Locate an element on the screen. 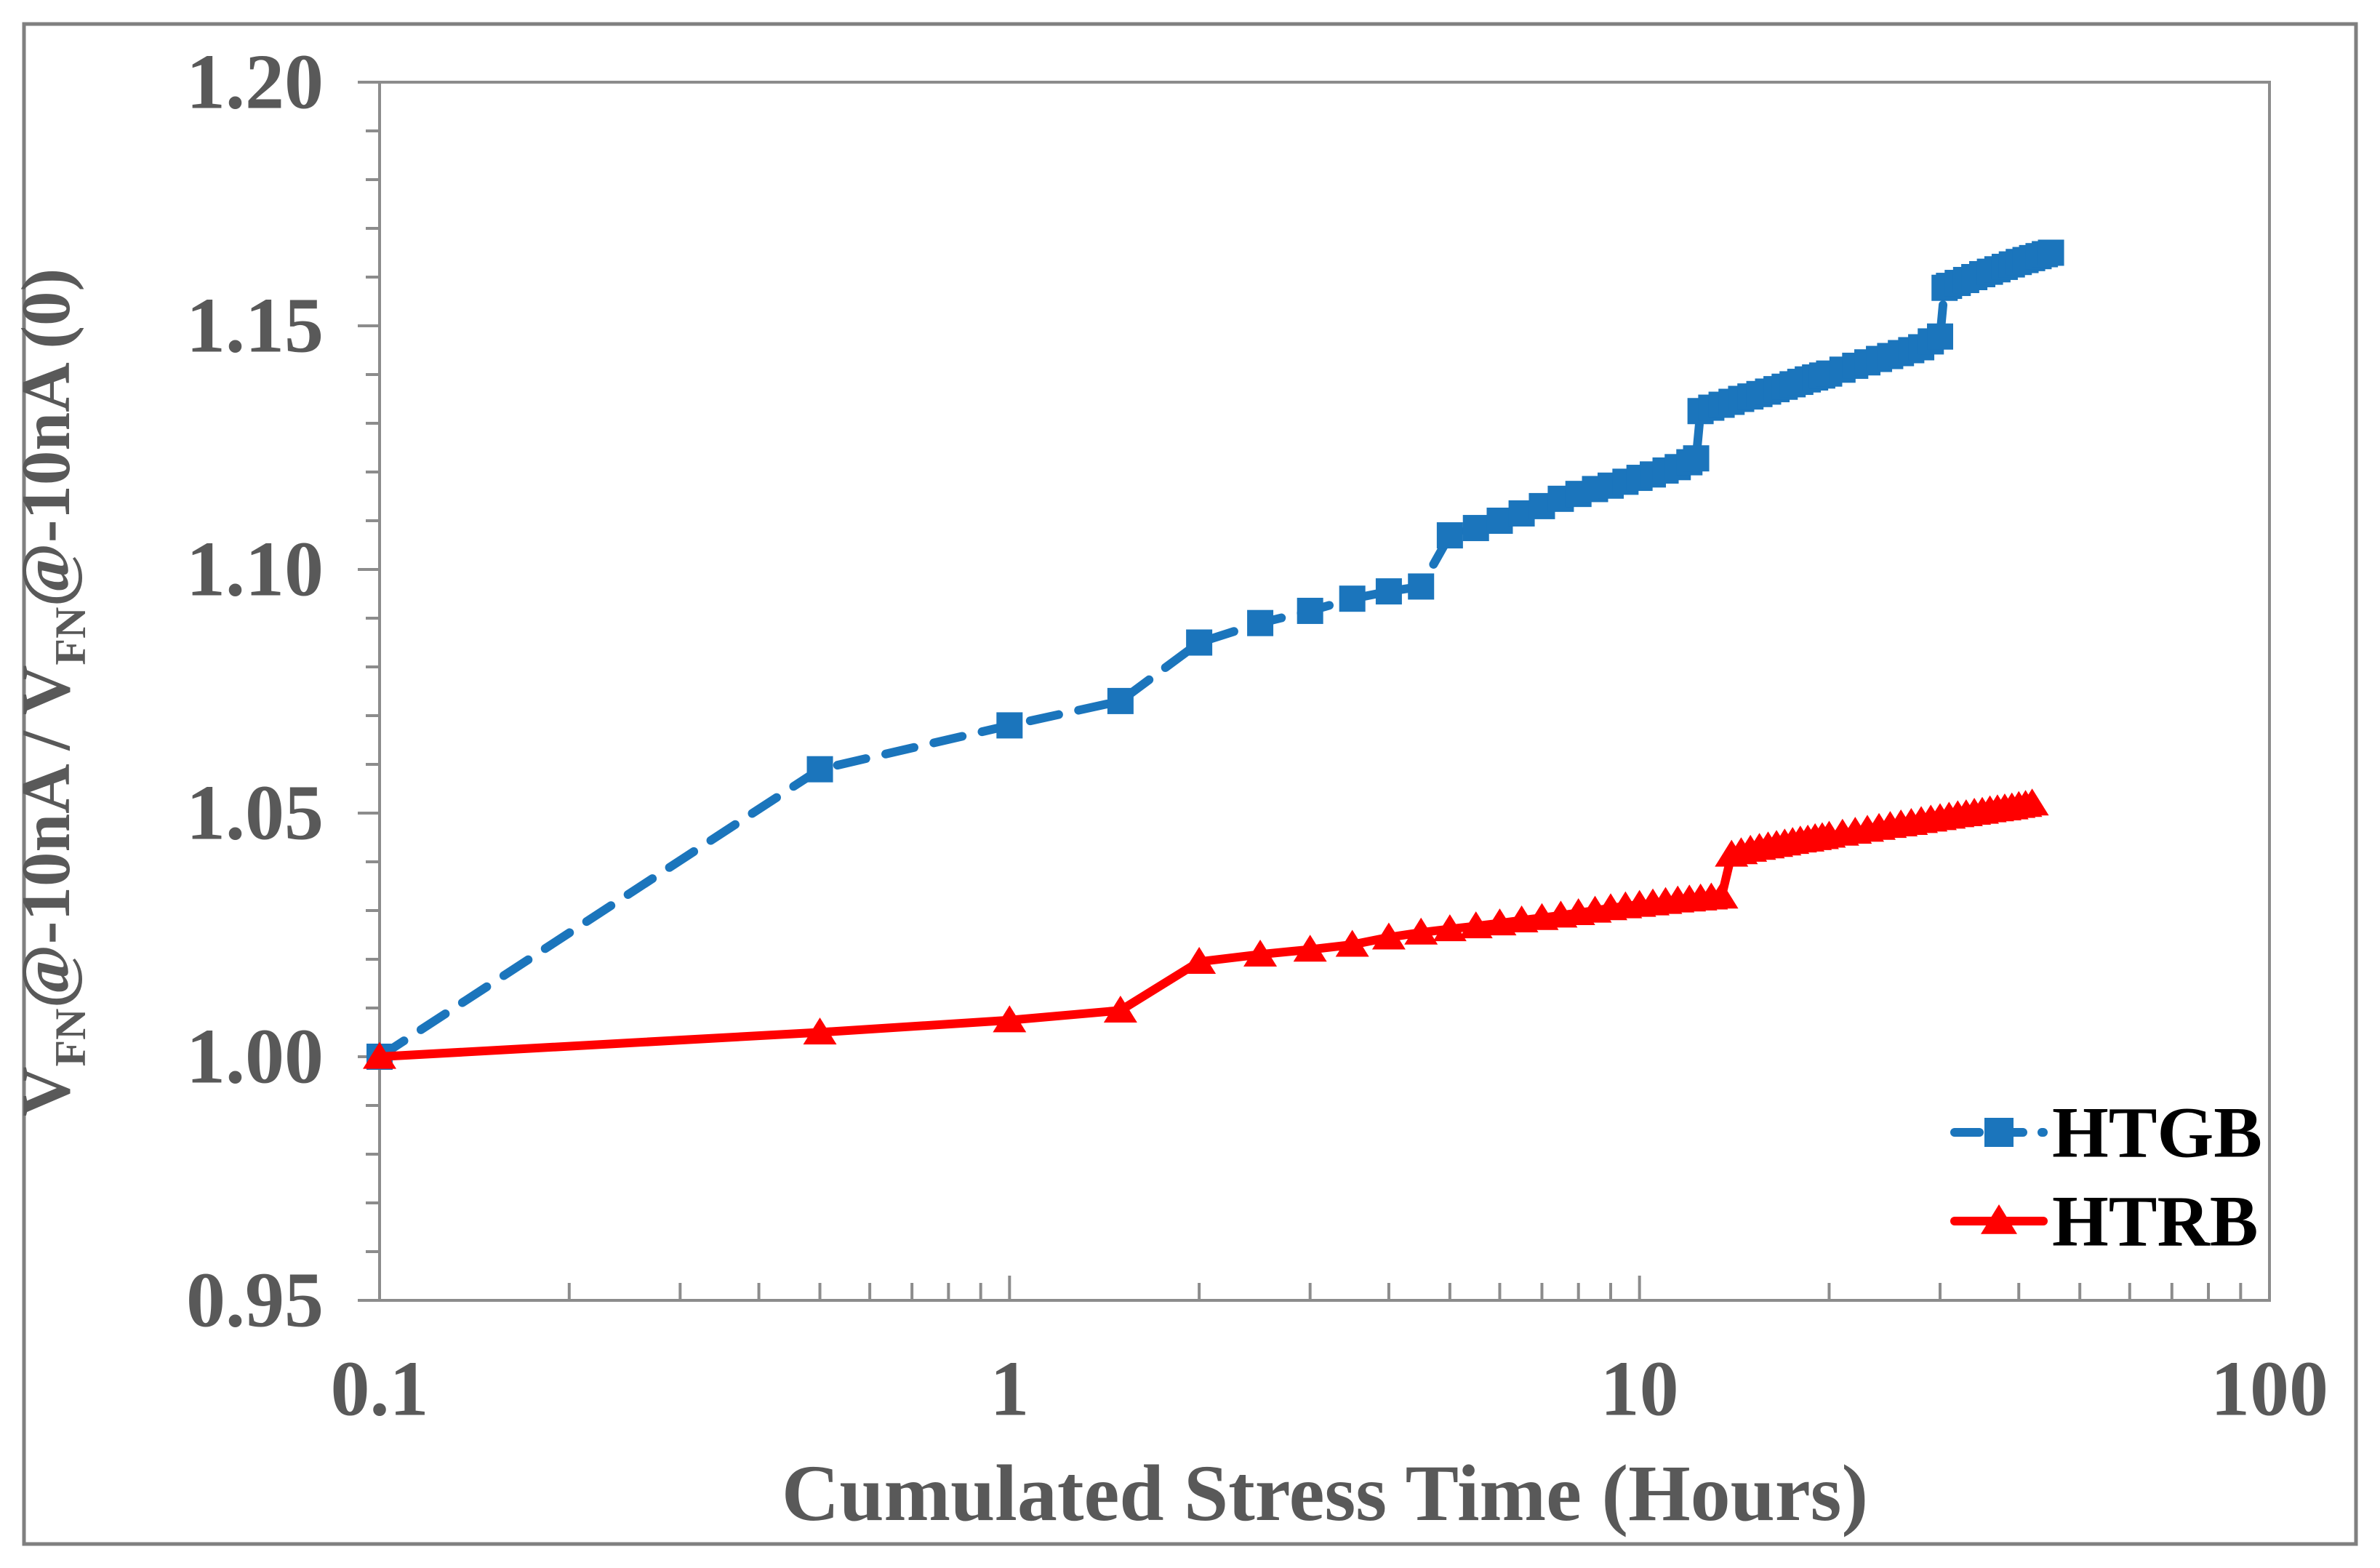  y-axis-title: VFN@-10nA / VFN@-10nA (0) is located at coordinates (51, 692).